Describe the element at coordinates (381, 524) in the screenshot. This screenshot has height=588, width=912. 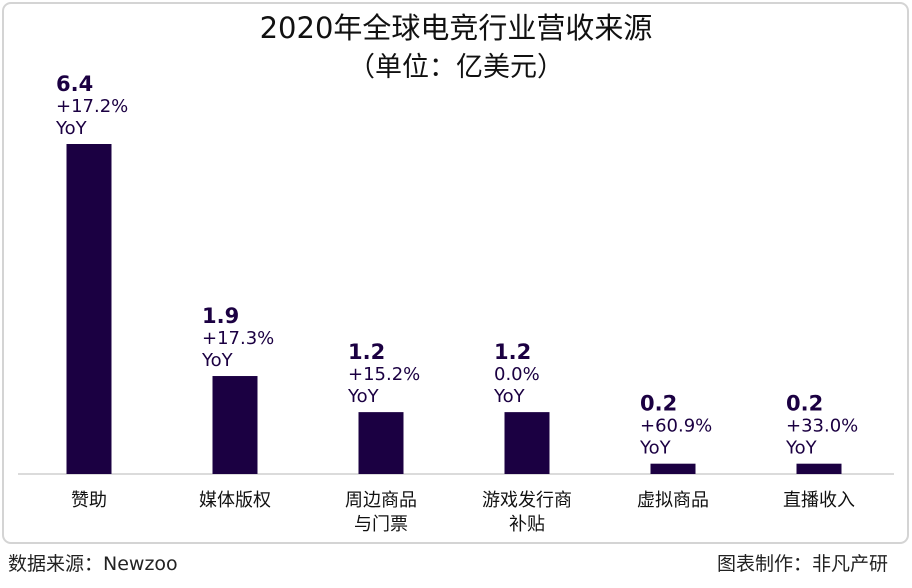
I see `x-tick-label: 与门票` at that location.